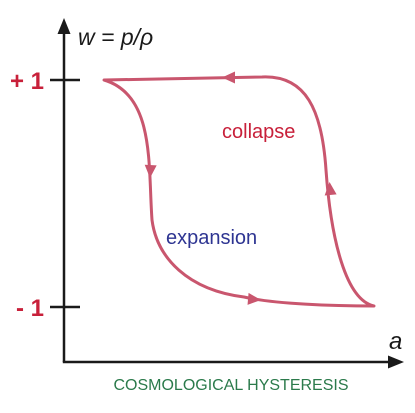 The image size is (415, 413). I want to click on tick-label-lower: - 1, so click(30, 308).